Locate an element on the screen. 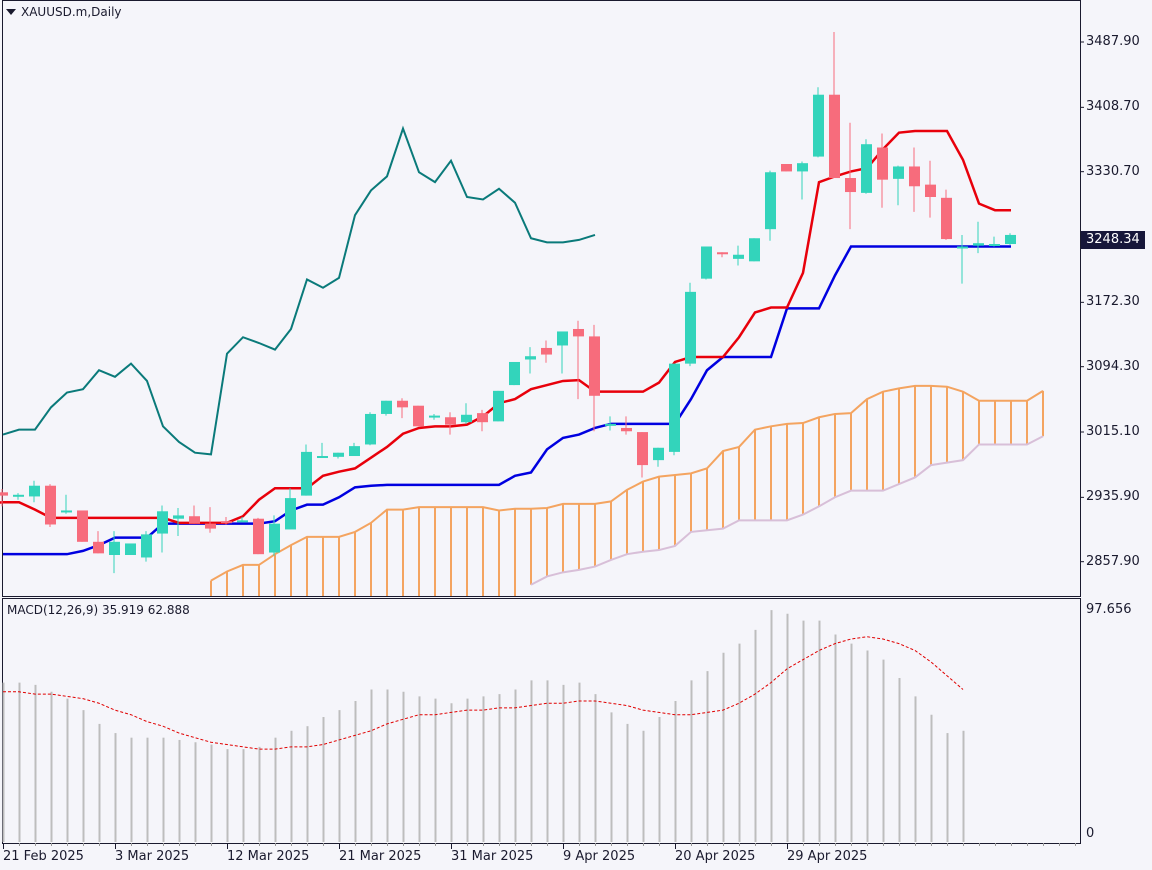 The height and width of the screenshot is (870, 1152). price-tick-label: 3487.90 is located at coordinates (1113, 41).